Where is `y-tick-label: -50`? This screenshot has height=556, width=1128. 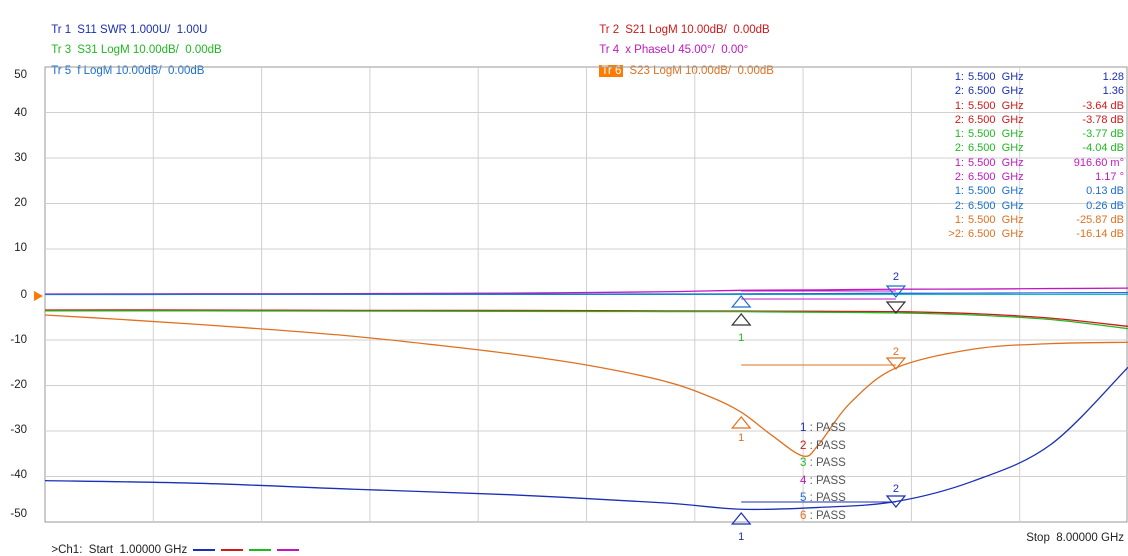
y-tick-label: -50 is located at coordinates (18, 514).